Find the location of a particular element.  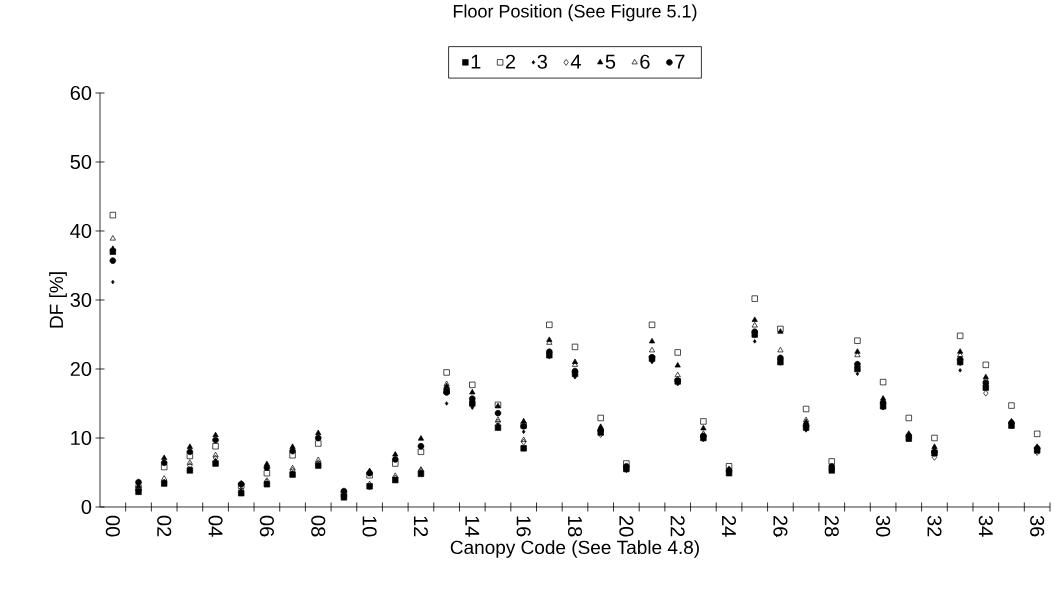

y-tick-label: 10 is located at coordinates (81, 438).